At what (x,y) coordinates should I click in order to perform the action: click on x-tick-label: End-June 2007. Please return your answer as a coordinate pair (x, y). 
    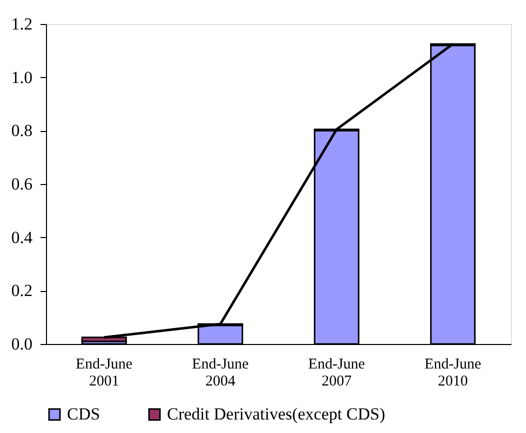
    Looking at the image, I should click on (337, 373).